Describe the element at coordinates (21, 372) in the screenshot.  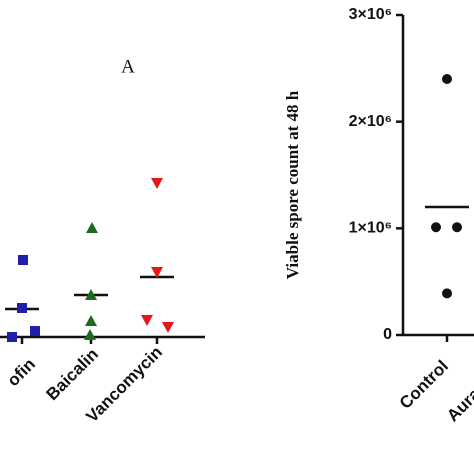
I see `x-tick-label: ofin` at that location.